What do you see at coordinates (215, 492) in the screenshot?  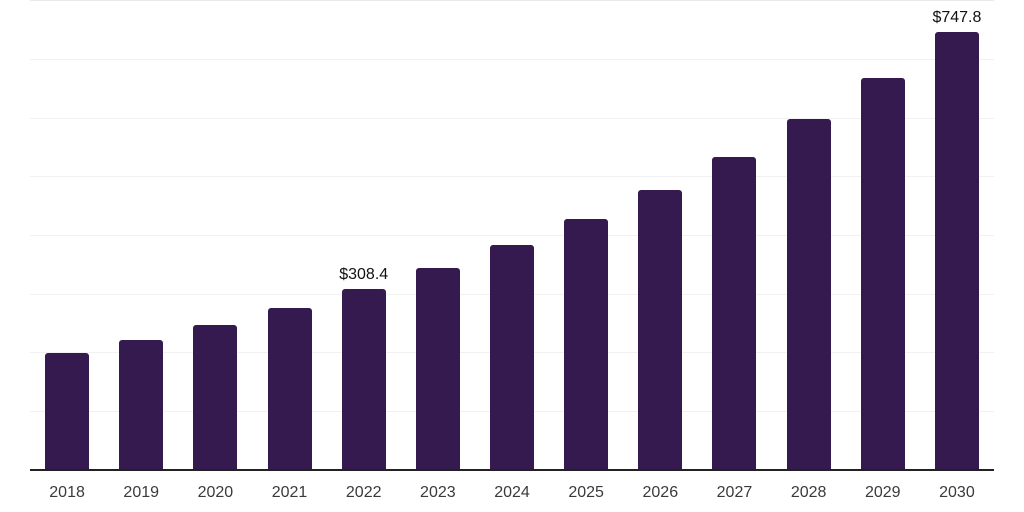 I see `x-tick-label: 2020` at bounding box center [215, 492].